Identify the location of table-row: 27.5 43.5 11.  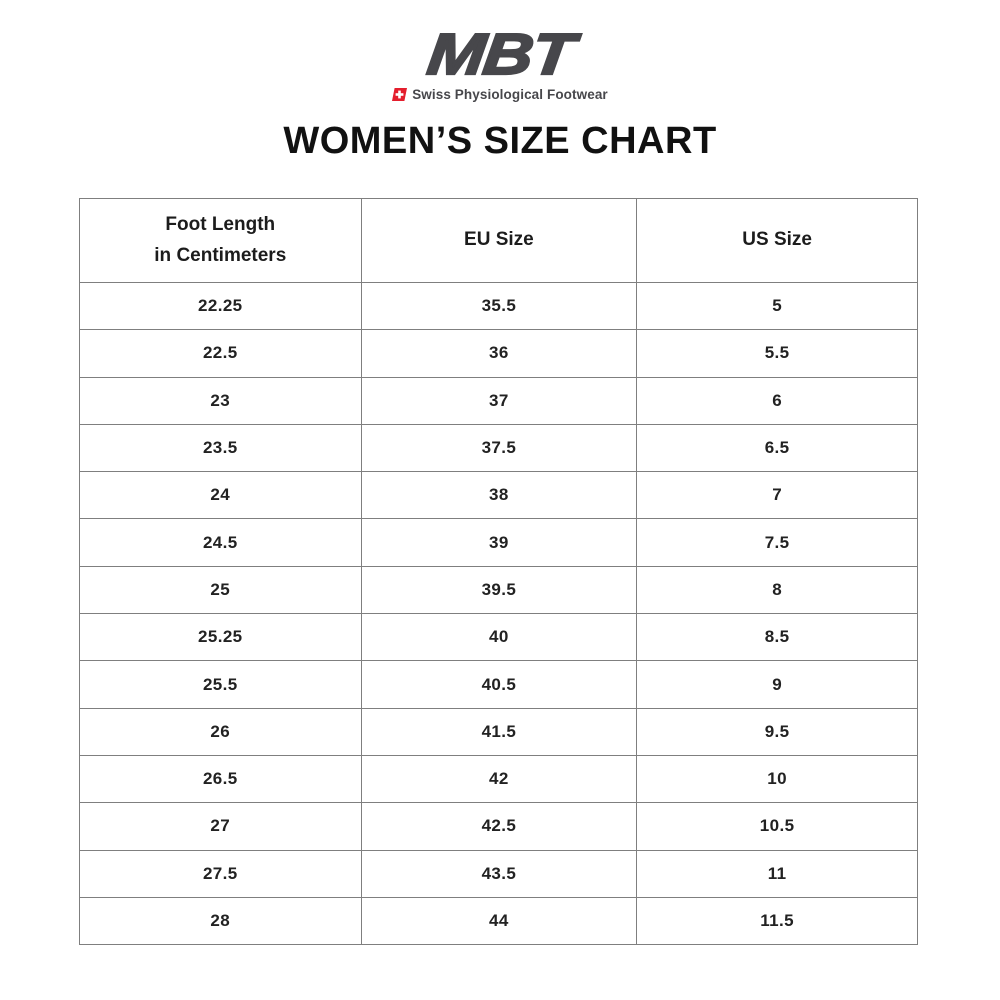
(498, 873).